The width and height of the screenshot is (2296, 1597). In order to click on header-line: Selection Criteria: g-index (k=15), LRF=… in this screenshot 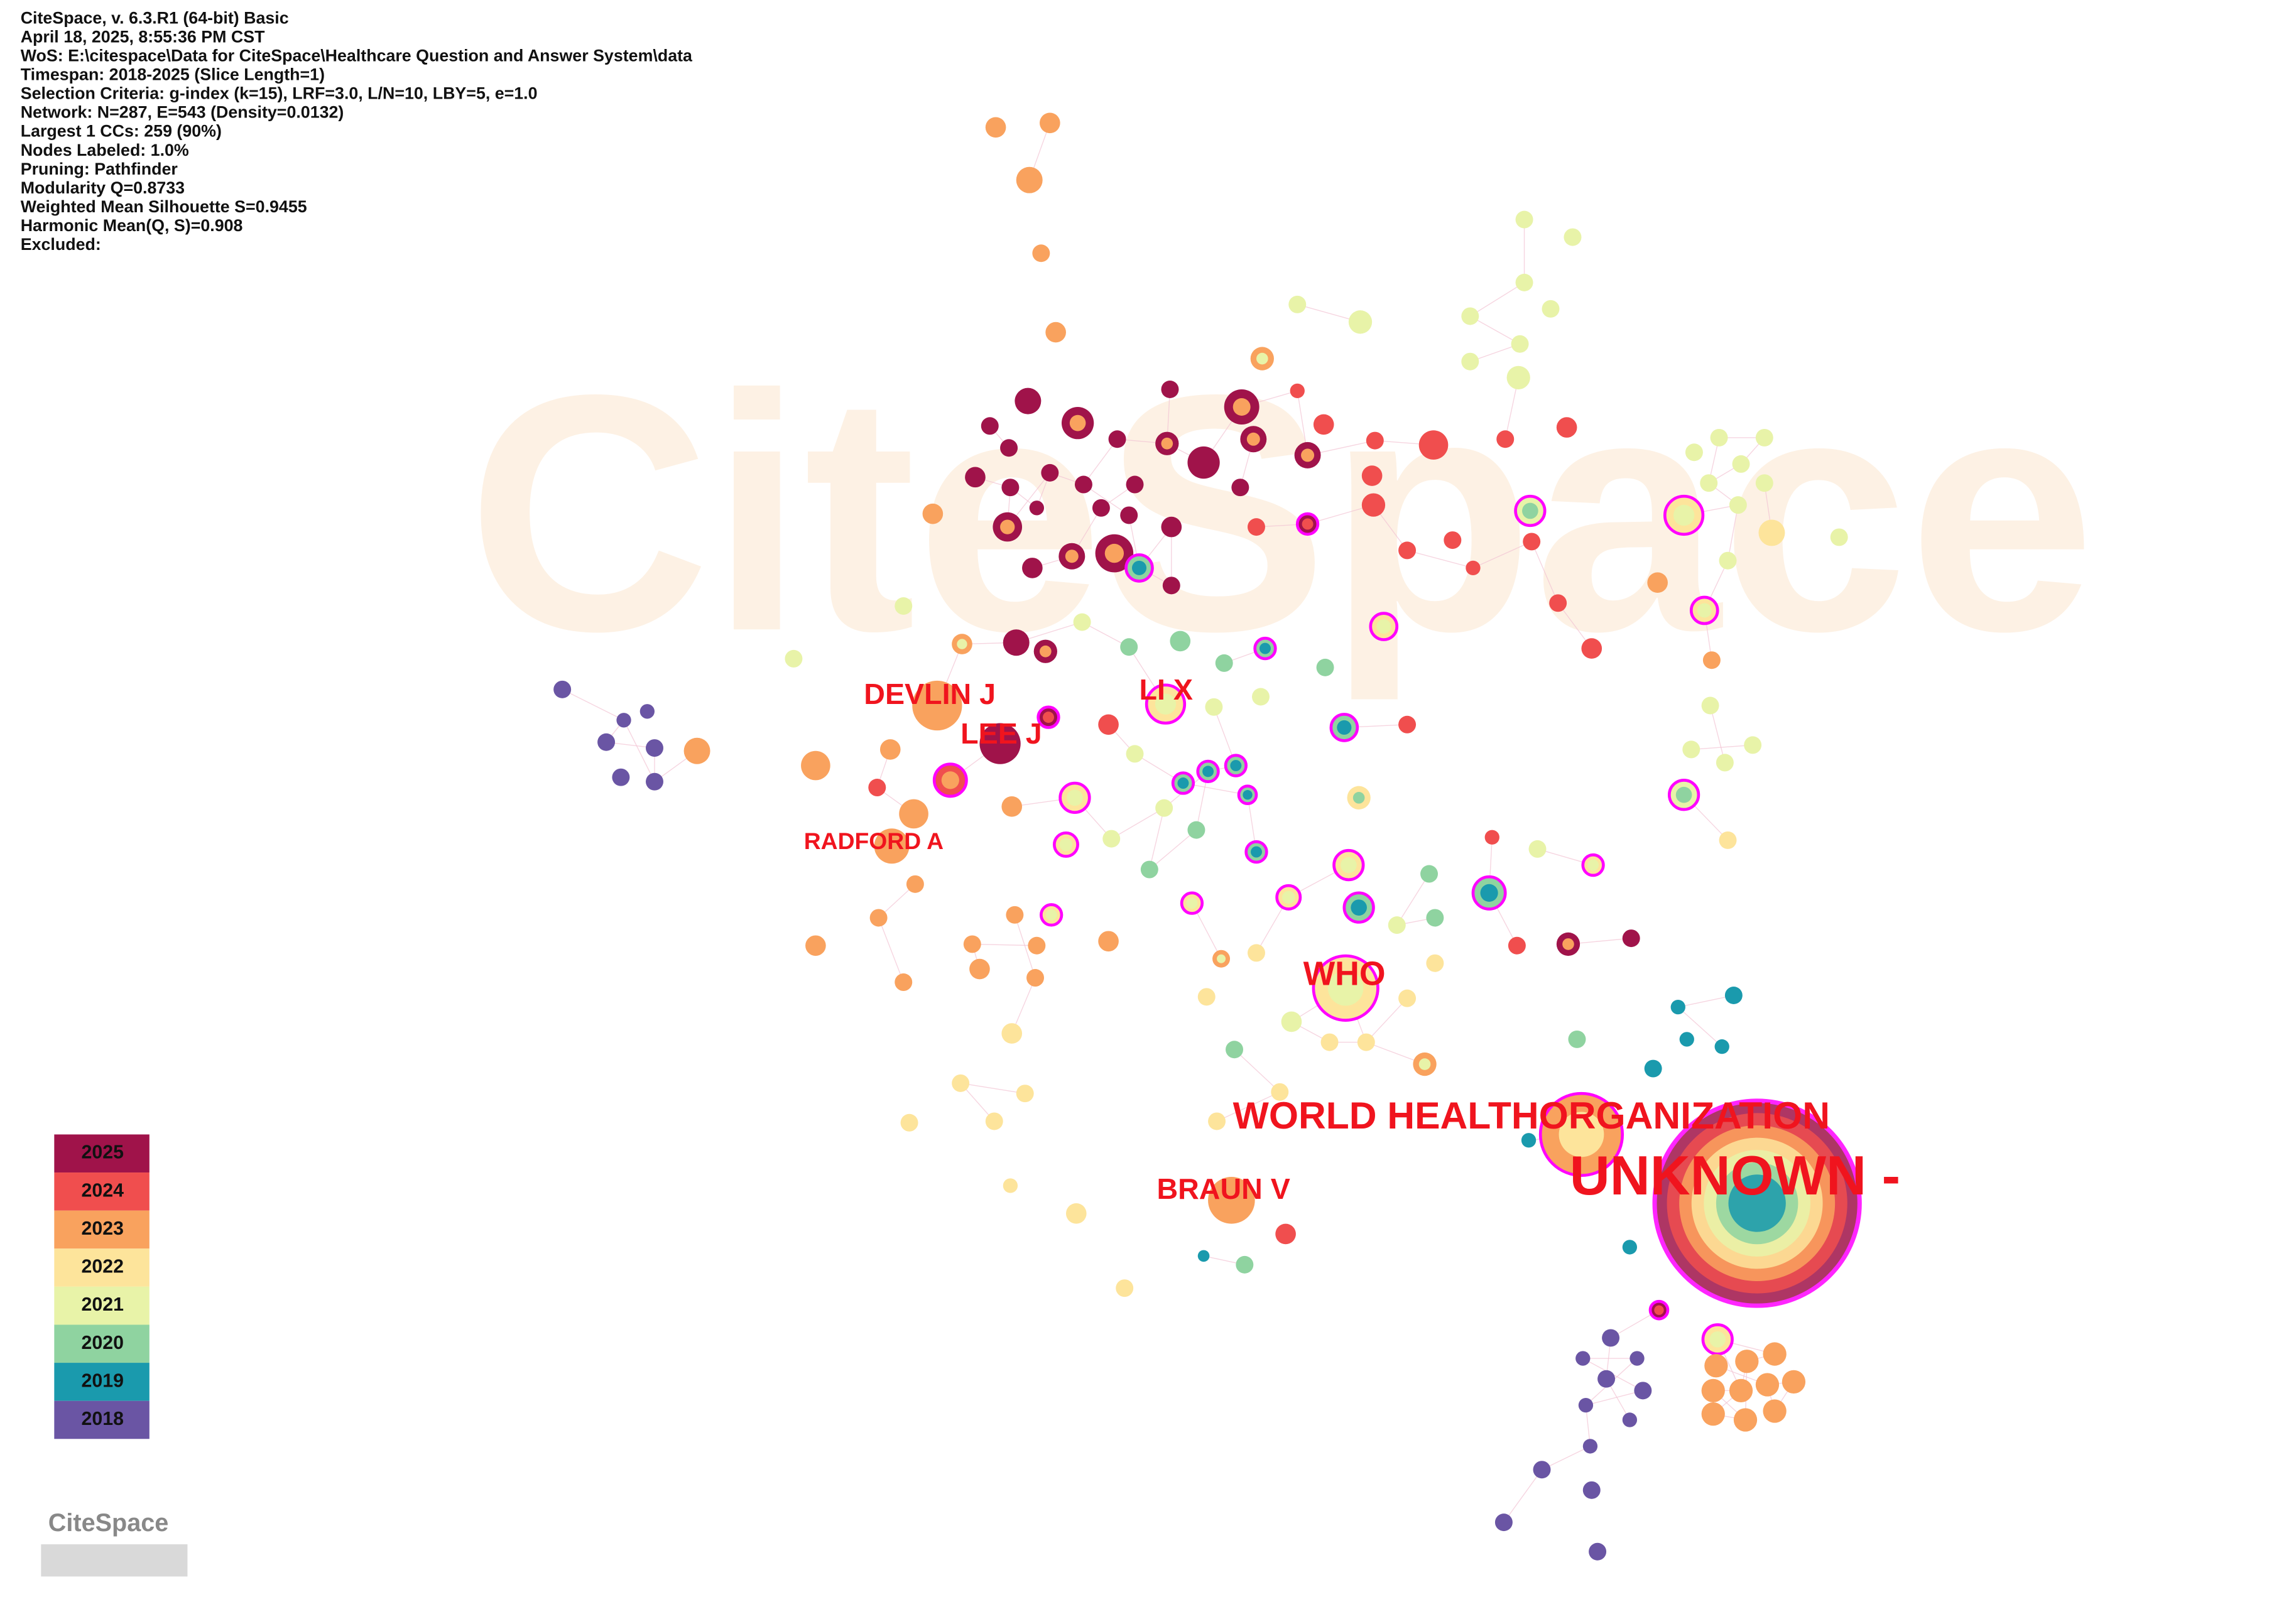, I will do `click(279, 93)`.